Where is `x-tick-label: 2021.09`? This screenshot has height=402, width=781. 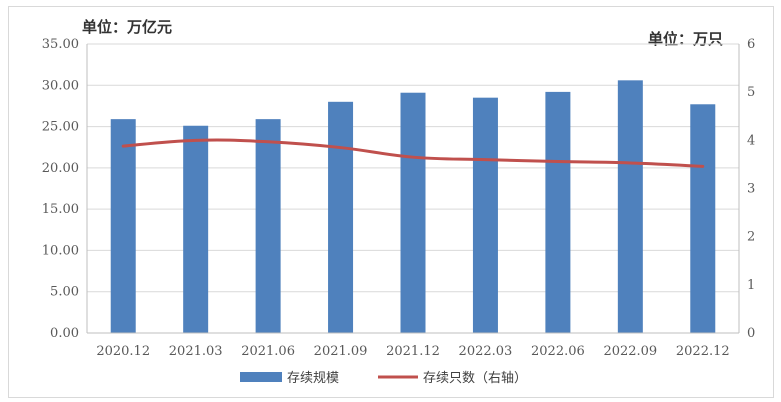
x-tick-label: 2021.09 is located at coordinates (341, 351).